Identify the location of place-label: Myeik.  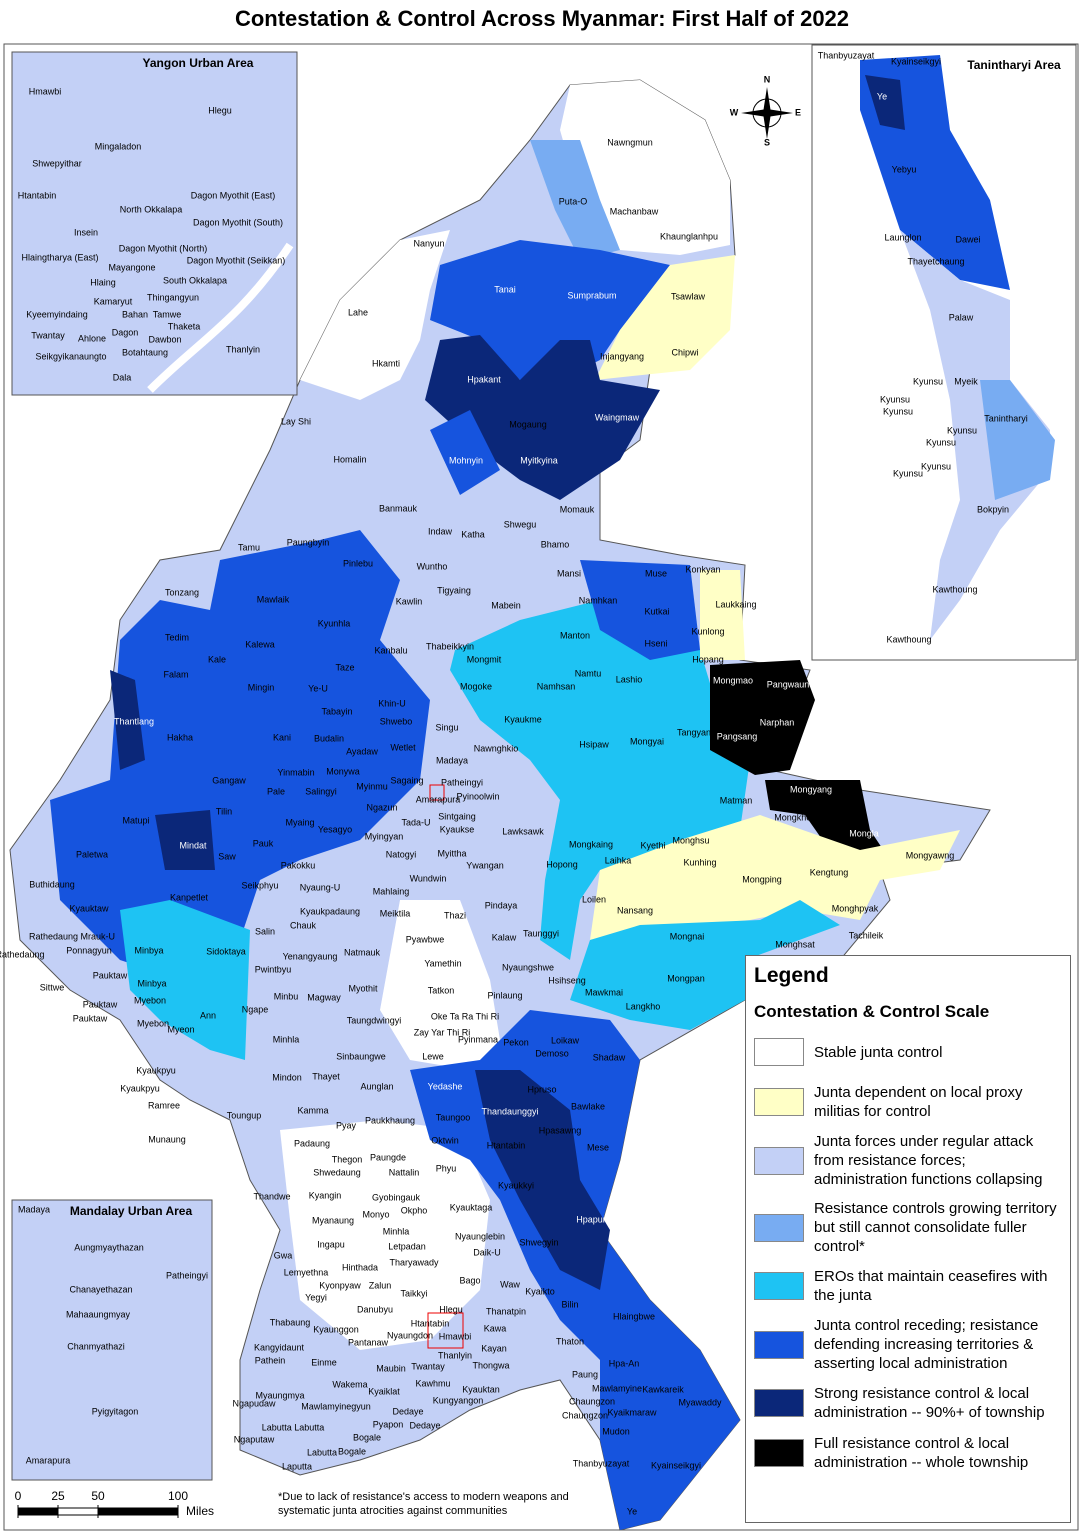
(966, 381).